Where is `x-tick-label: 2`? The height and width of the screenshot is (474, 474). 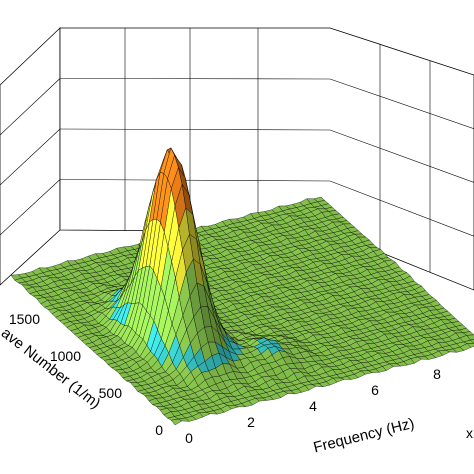 x-tick-label: 2 is located at coordinates (251, 422).